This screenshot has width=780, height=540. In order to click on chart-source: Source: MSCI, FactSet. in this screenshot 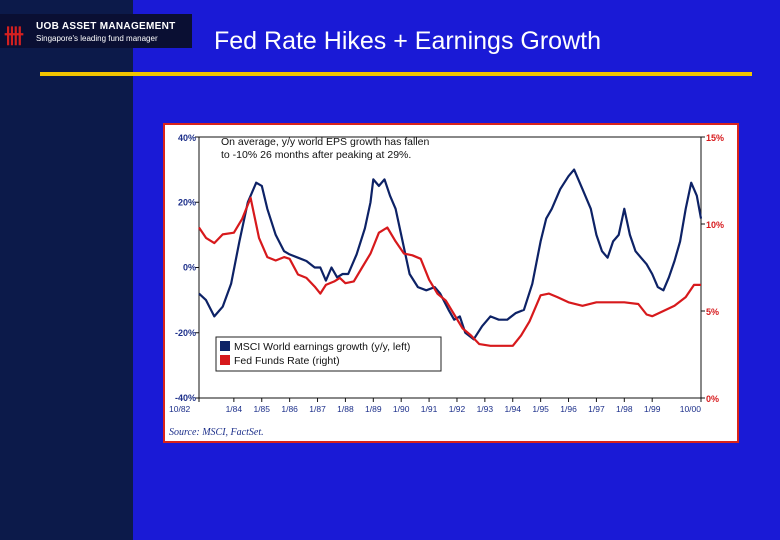, I will do `click(216, 432)`.